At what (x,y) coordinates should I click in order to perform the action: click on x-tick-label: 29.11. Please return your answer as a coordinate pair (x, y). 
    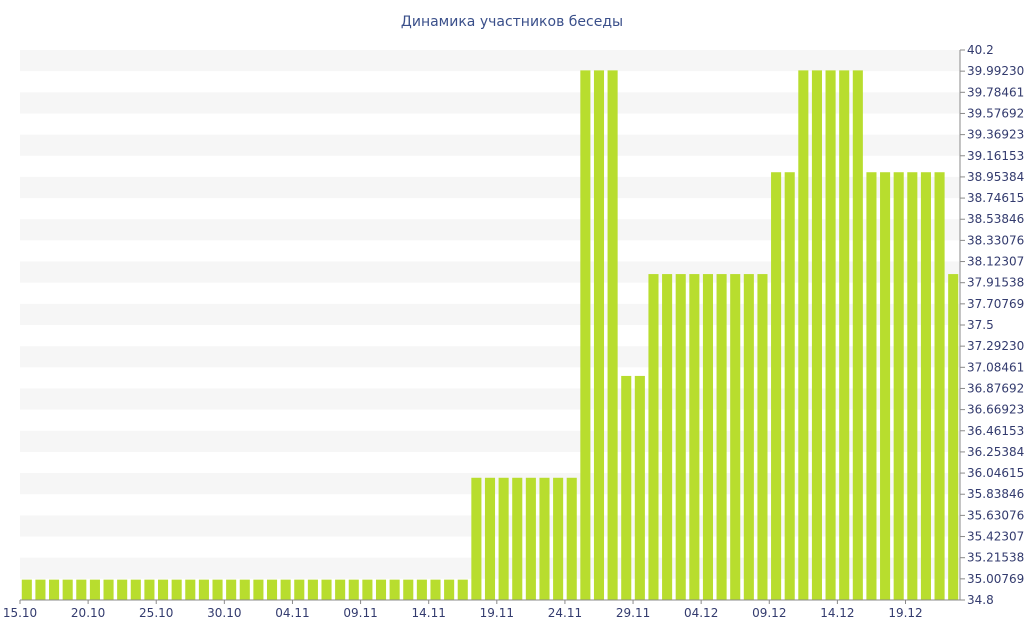
    Looking at the image, I should click on (633, 613).